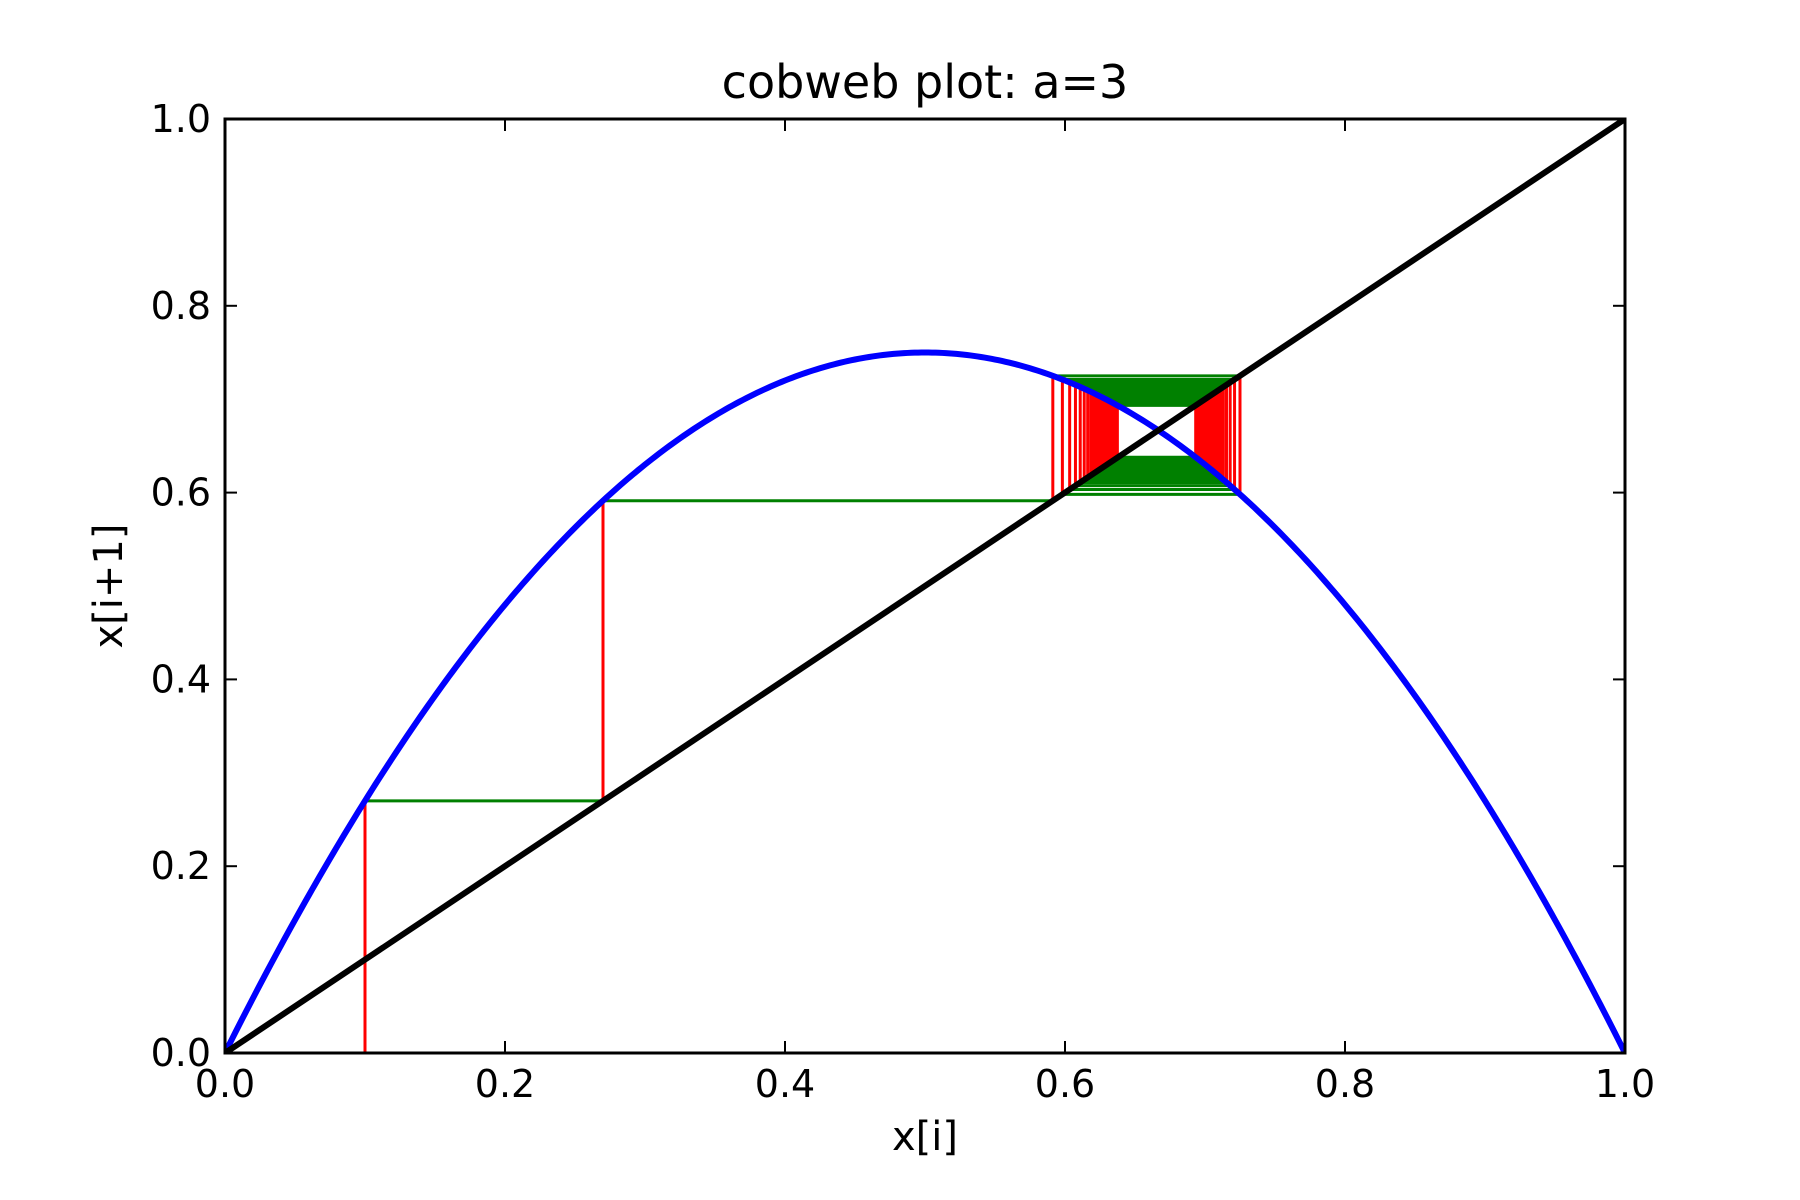  Describe the element at coordinates (225, 1084) in the screenshot. I see `x-tick-label: 0.0` at that location.